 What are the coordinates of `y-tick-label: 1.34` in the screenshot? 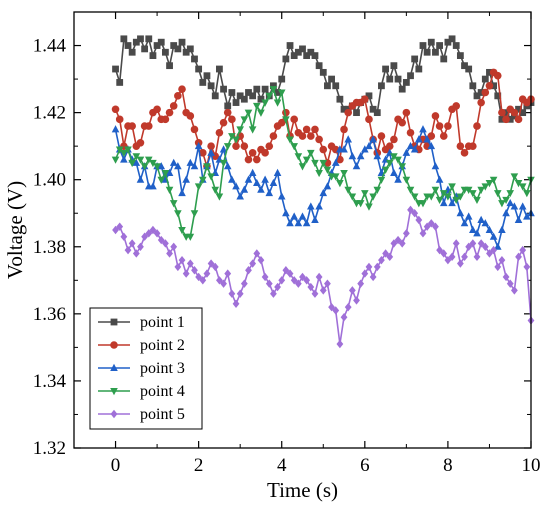 It's located at (50, 381).